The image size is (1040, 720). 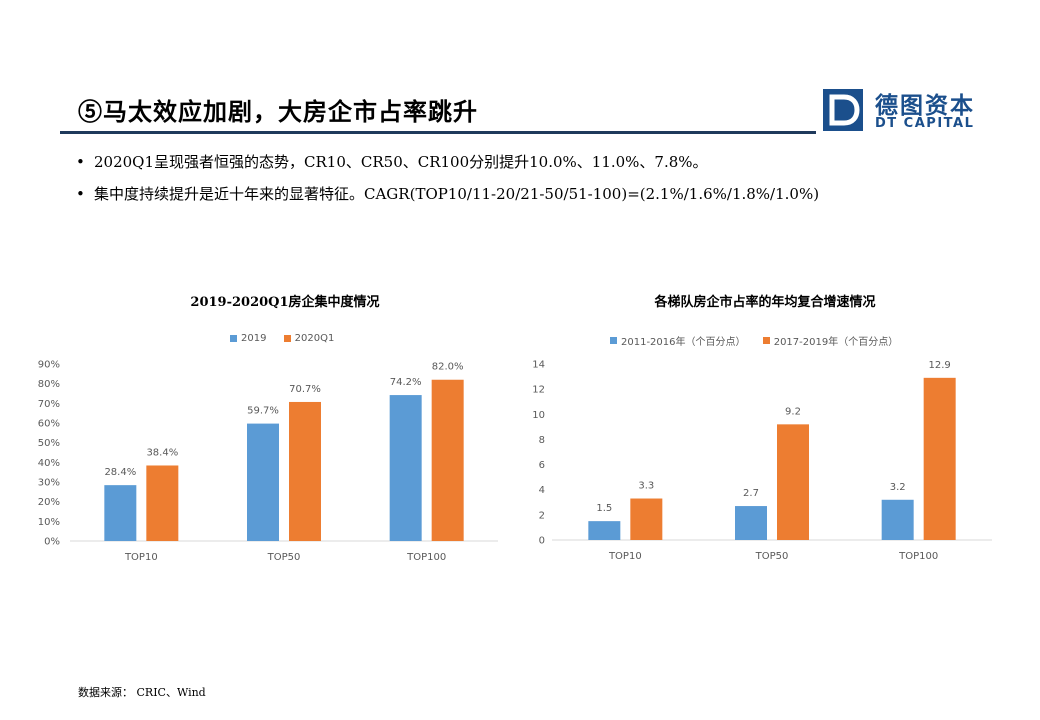 I want to click on y-tick-label: 80%, so click(x=49, y=384).